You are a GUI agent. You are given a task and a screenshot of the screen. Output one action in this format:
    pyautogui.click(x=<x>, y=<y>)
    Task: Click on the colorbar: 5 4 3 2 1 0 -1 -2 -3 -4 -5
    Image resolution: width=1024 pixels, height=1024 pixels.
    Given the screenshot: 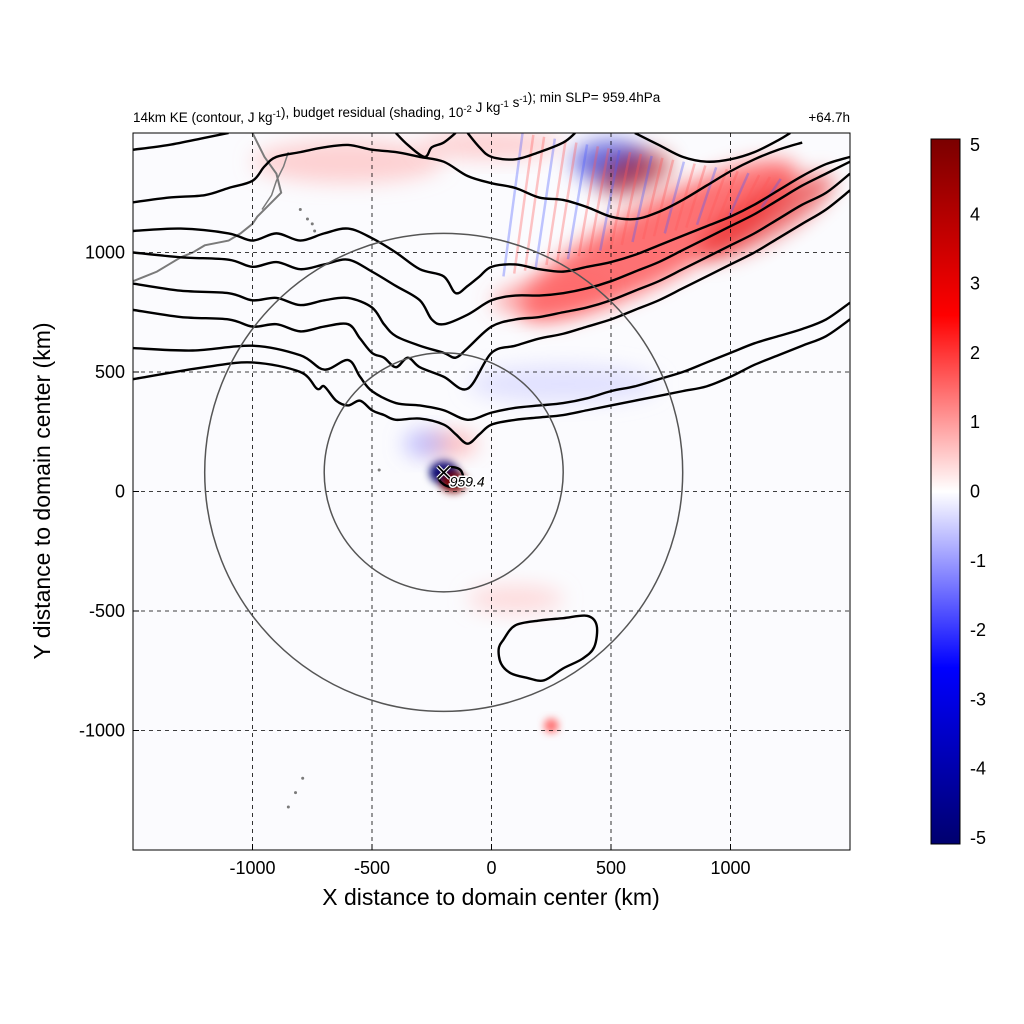 What is the action you would take?
    pyautogui.click(x=958, y=491)
    